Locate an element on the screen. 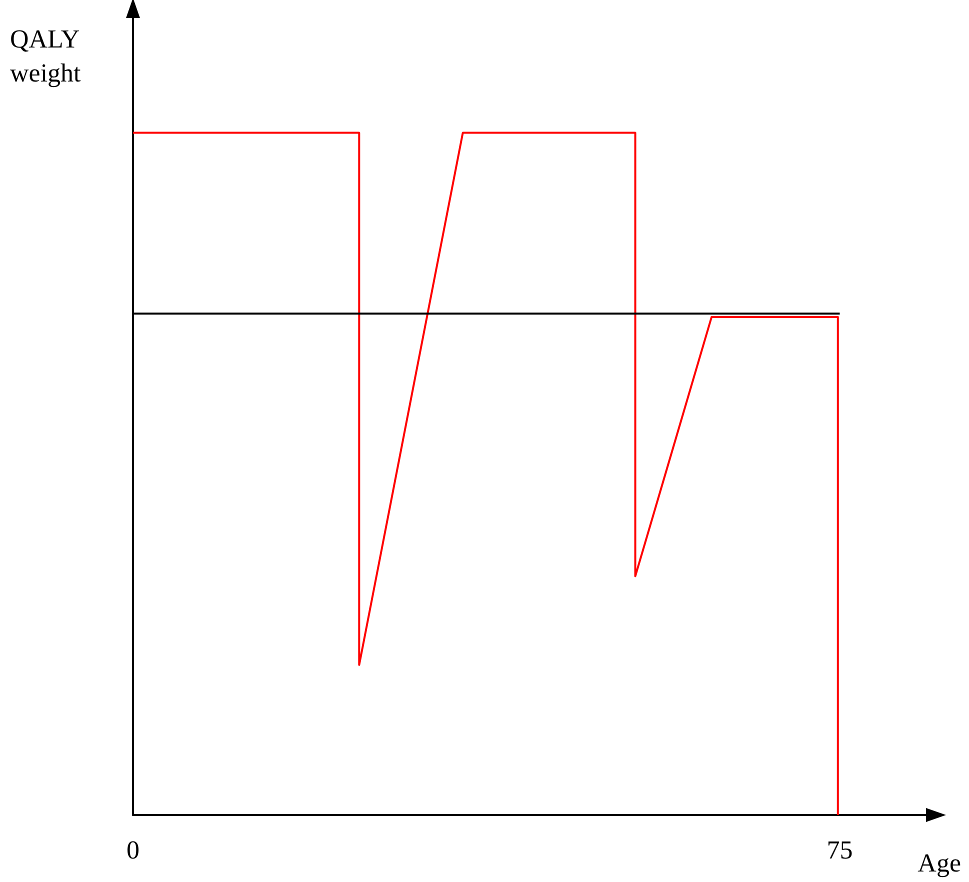  x-axis-title: Age is located at coordinates (940, 863).